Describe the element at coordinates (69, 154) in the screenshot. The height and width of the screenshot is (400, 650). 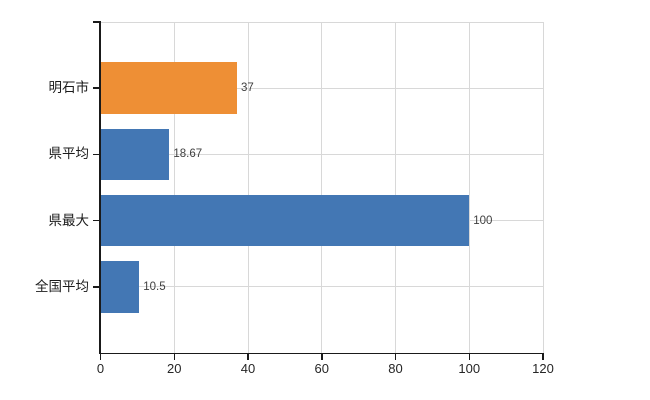
I see `category-label: 県平均` at that location.